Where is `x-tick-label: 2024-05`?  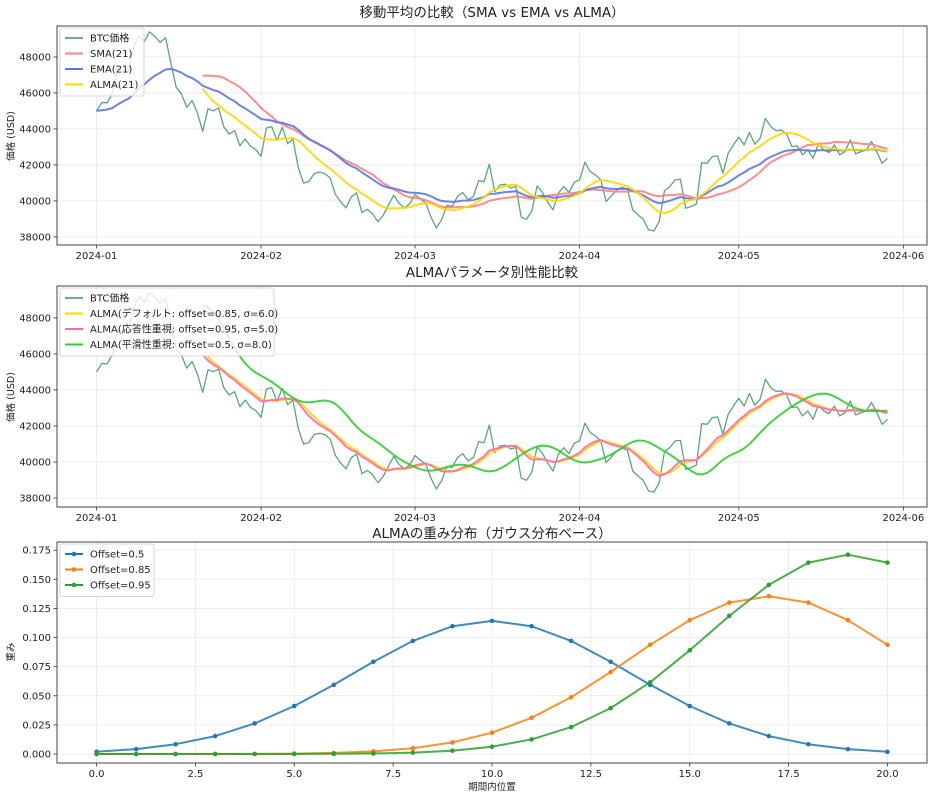
x-tick-label: 2024-05 is located at coordinates (739, 256).